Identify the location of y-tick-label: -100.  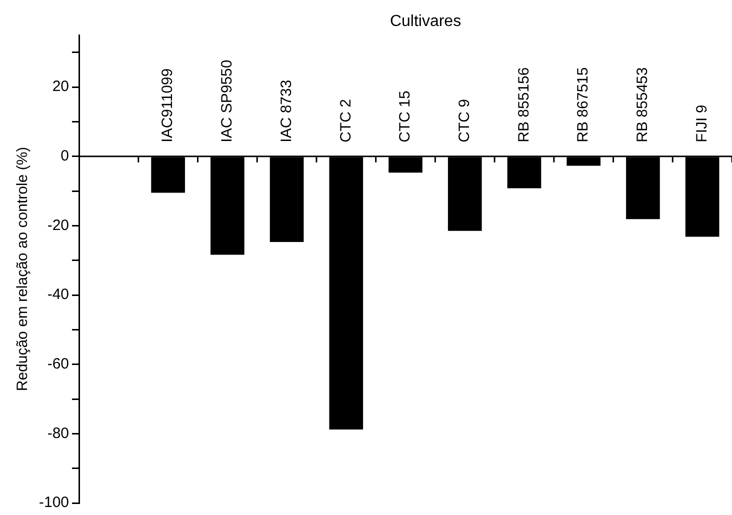
(54, 503).